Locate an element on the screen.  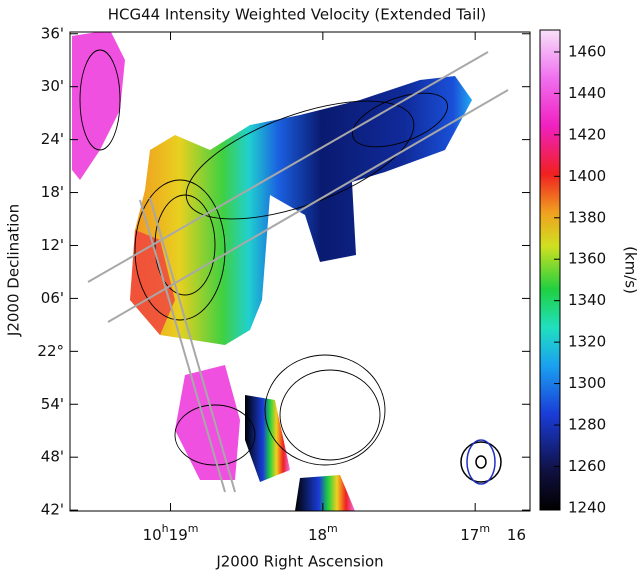
y-tick-label: 22° is located at coordinates (50, 351).